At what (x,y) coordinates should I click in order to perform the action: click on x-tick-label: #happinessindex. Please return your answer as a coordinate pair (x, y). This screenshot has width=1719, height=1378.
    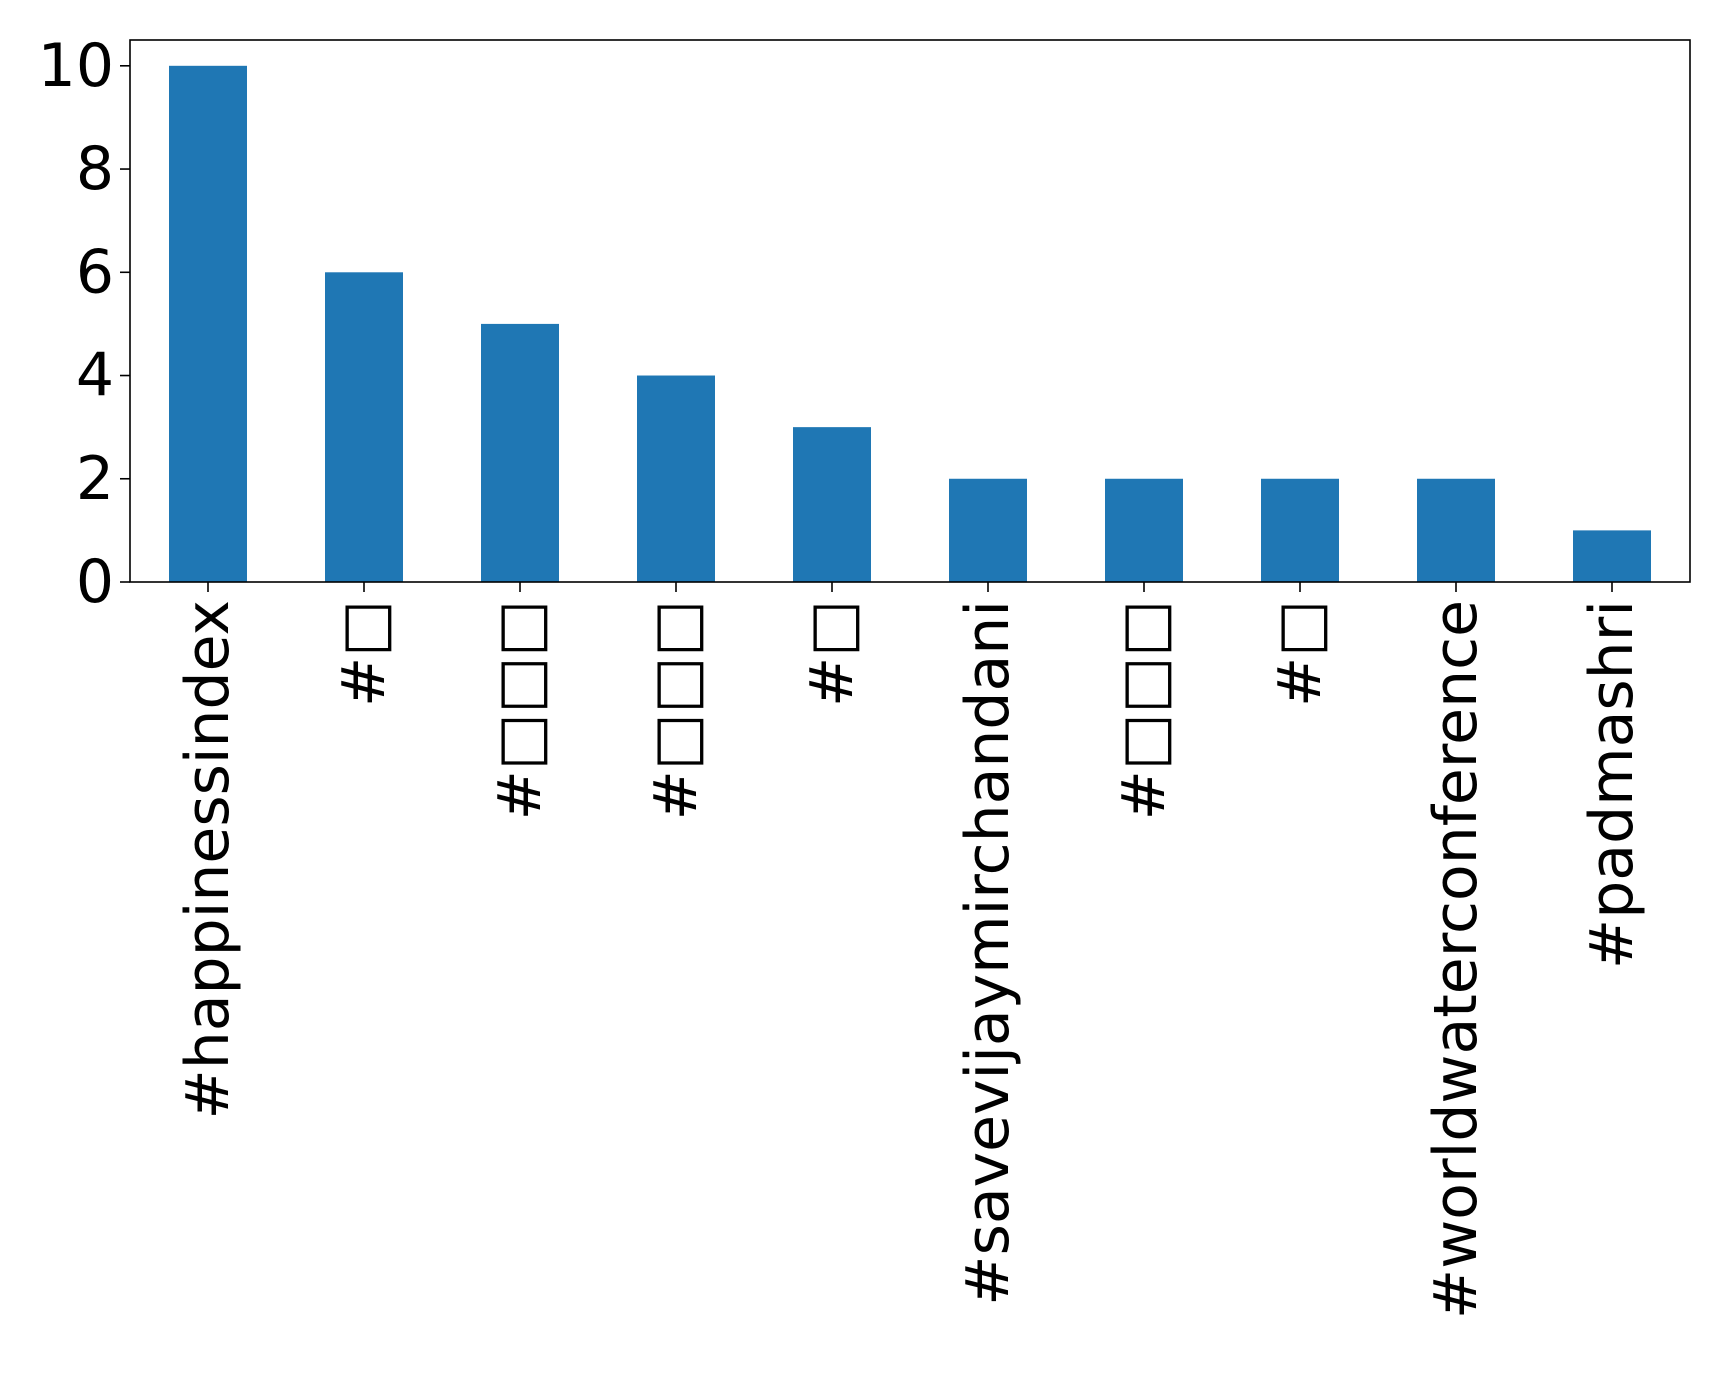
    Looking at the image, I should click on (208, 860).